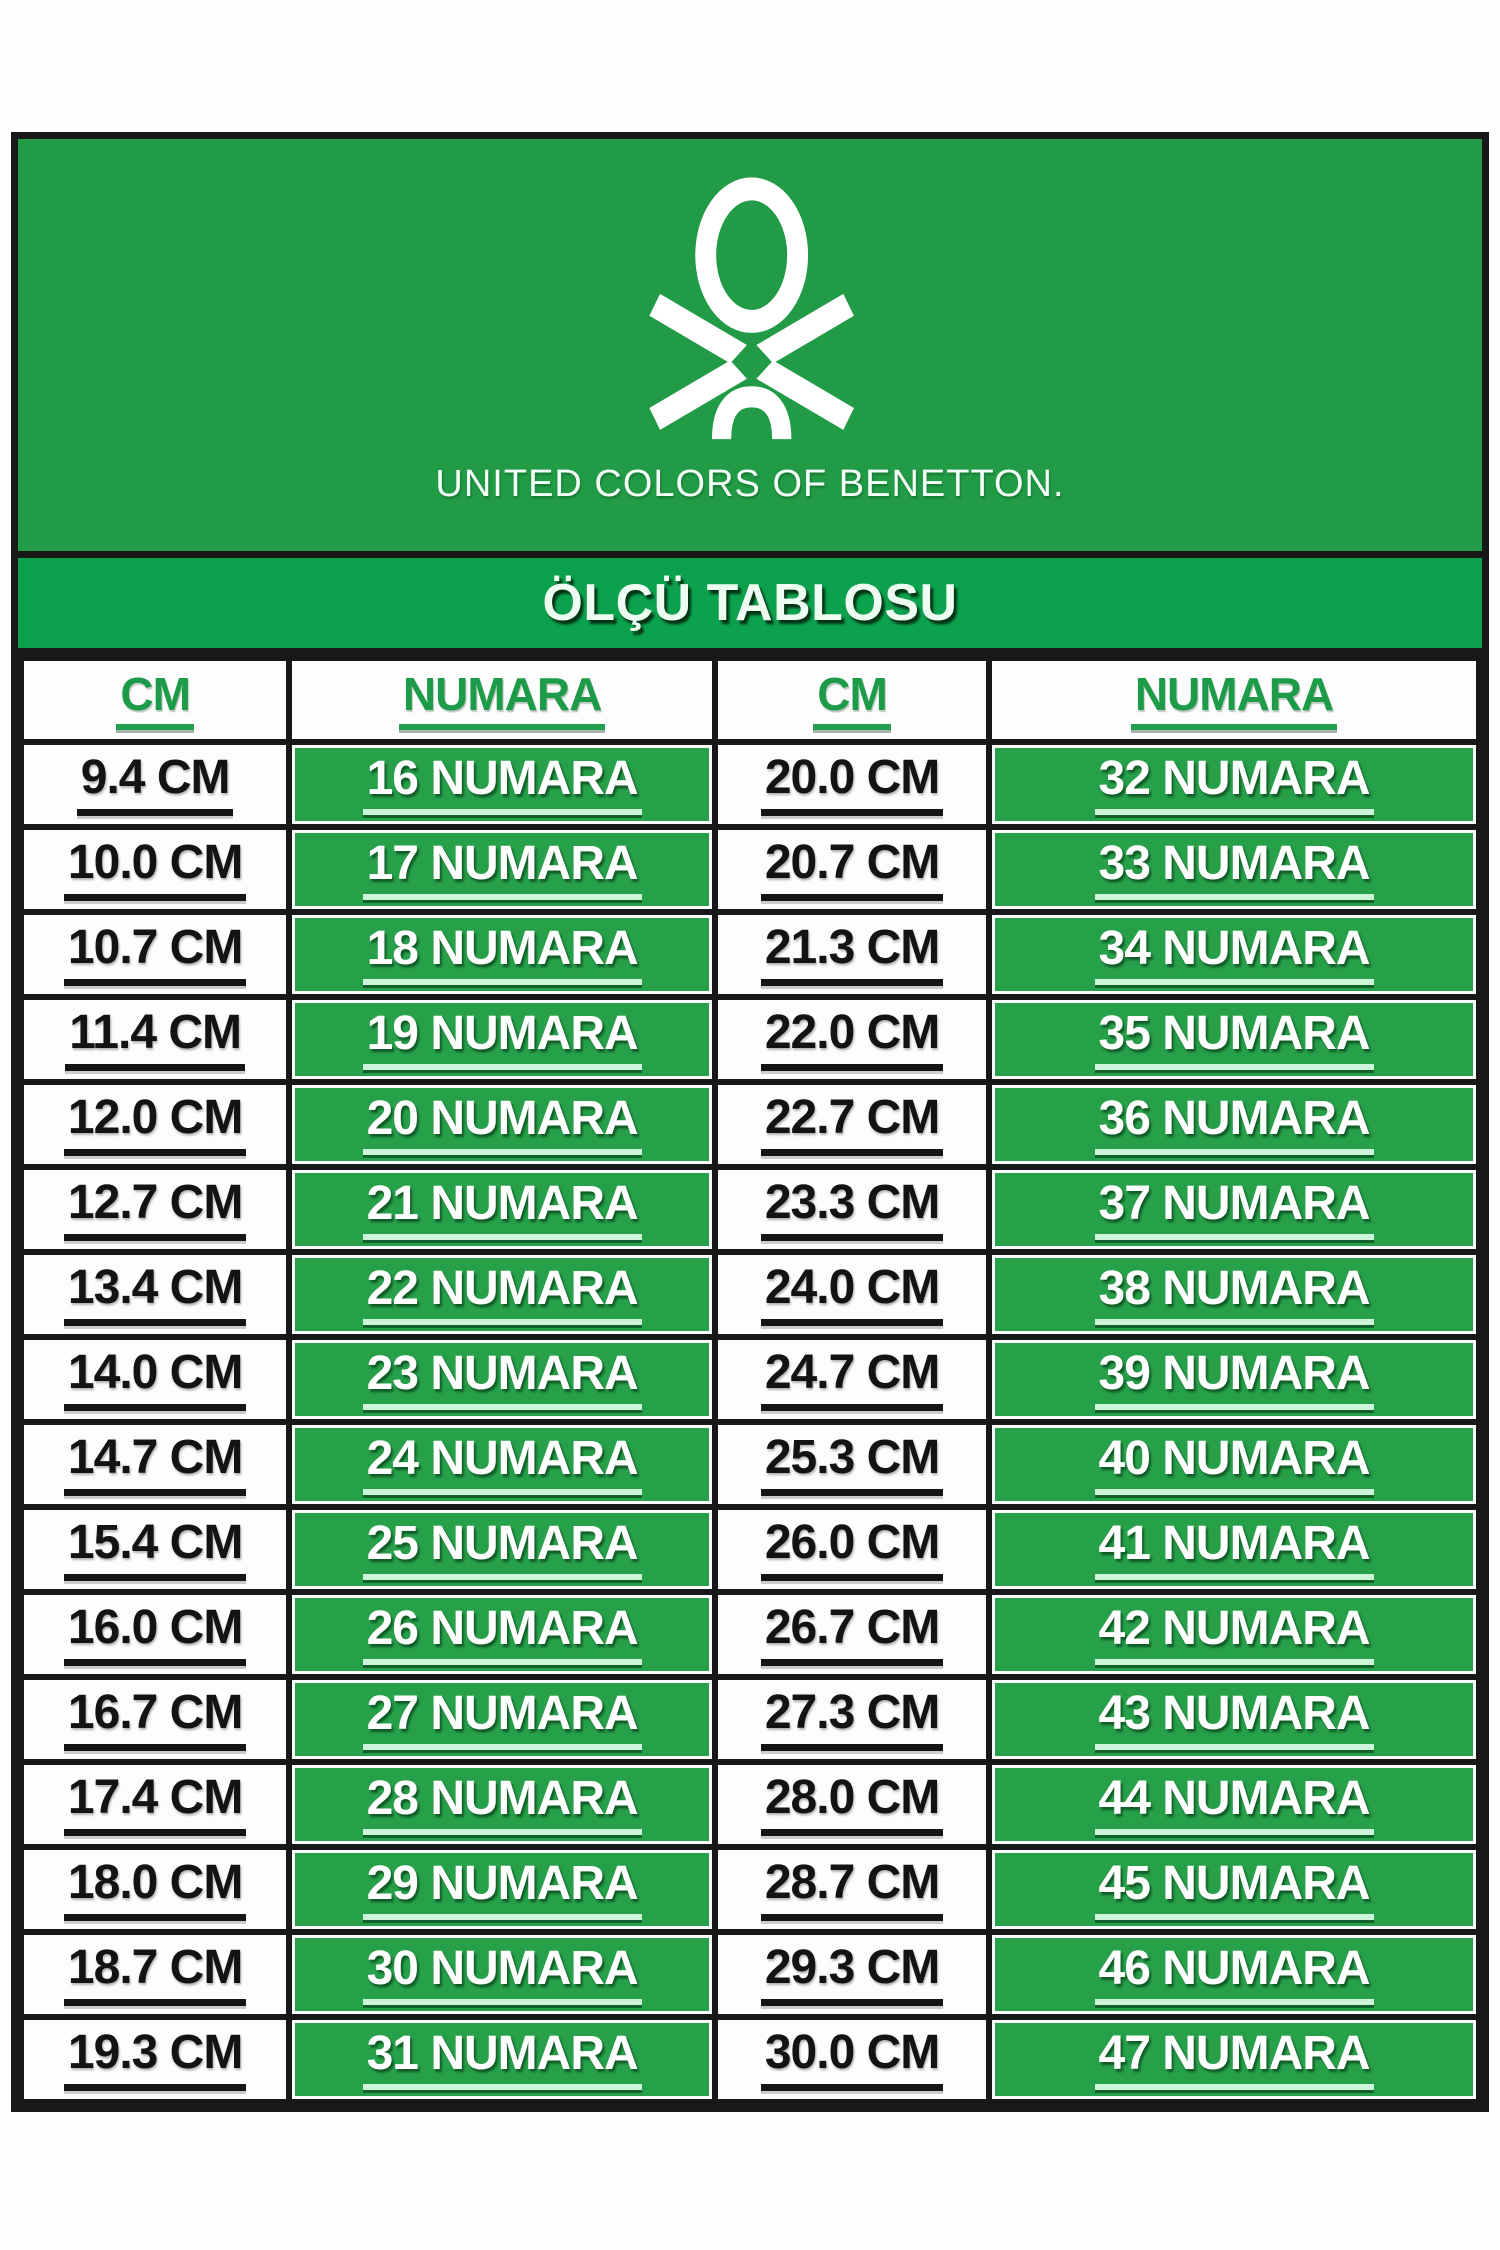 The image size is (1500, 2250). What do you see at coordinates (502, 954) in the screenshot?
I see `numara-value: 18 NUMARA` at bounding box center [502, 954].